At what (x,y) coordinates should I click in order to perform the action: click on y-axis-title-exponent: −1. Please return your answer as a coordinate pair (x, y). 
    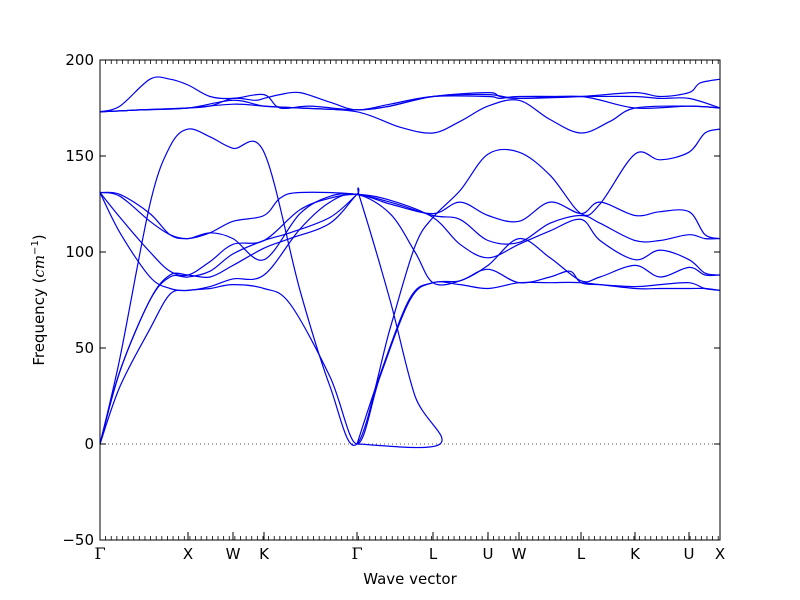
    Looking at the image, I should click on (35, 247).